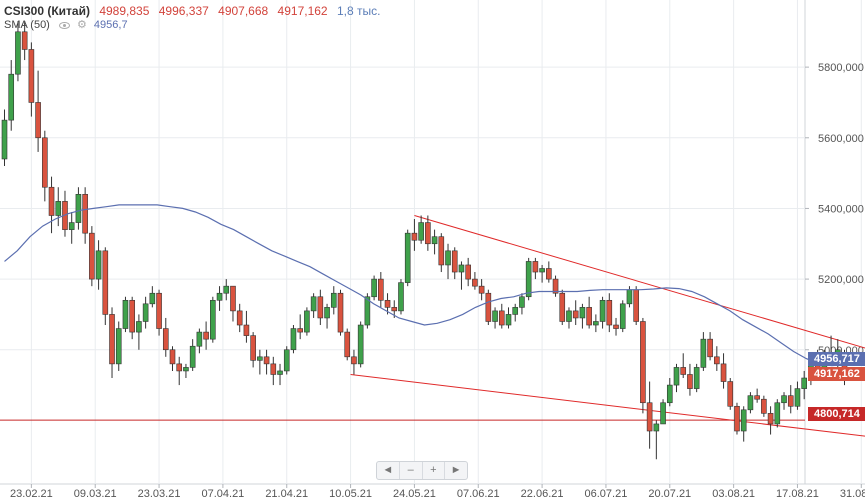  What do you see at coordinates (388, 470) in the screenshot?
I see `scroll-left-button: ◄` at bounding box center [388, 470].